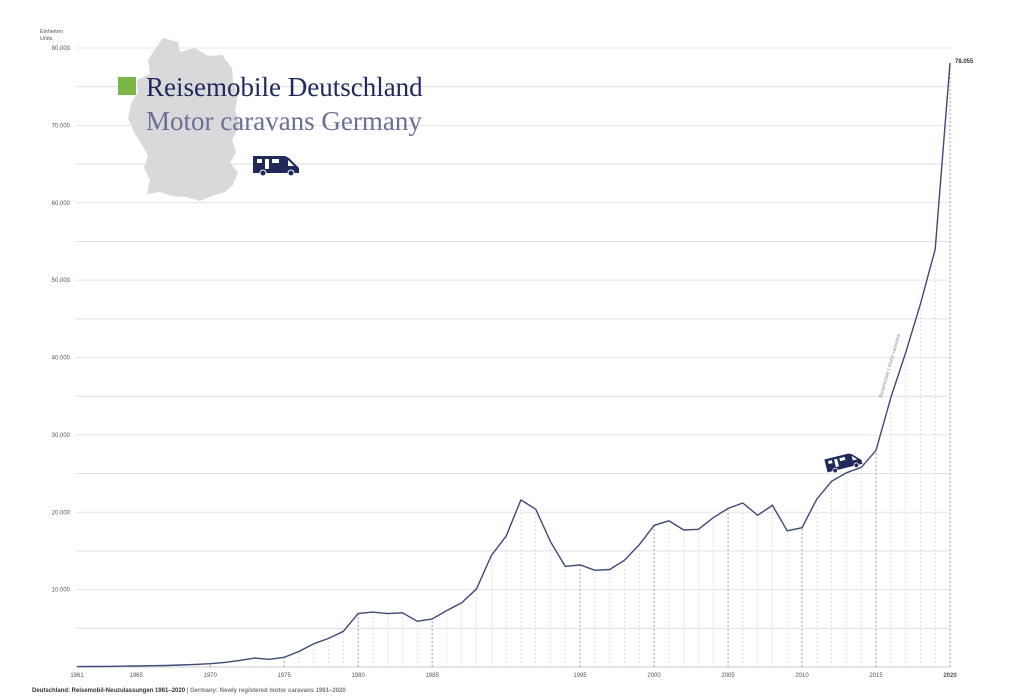 The image size is (1009, 700). I want to click on y-tick-label: 40.000, so click(61, 359).